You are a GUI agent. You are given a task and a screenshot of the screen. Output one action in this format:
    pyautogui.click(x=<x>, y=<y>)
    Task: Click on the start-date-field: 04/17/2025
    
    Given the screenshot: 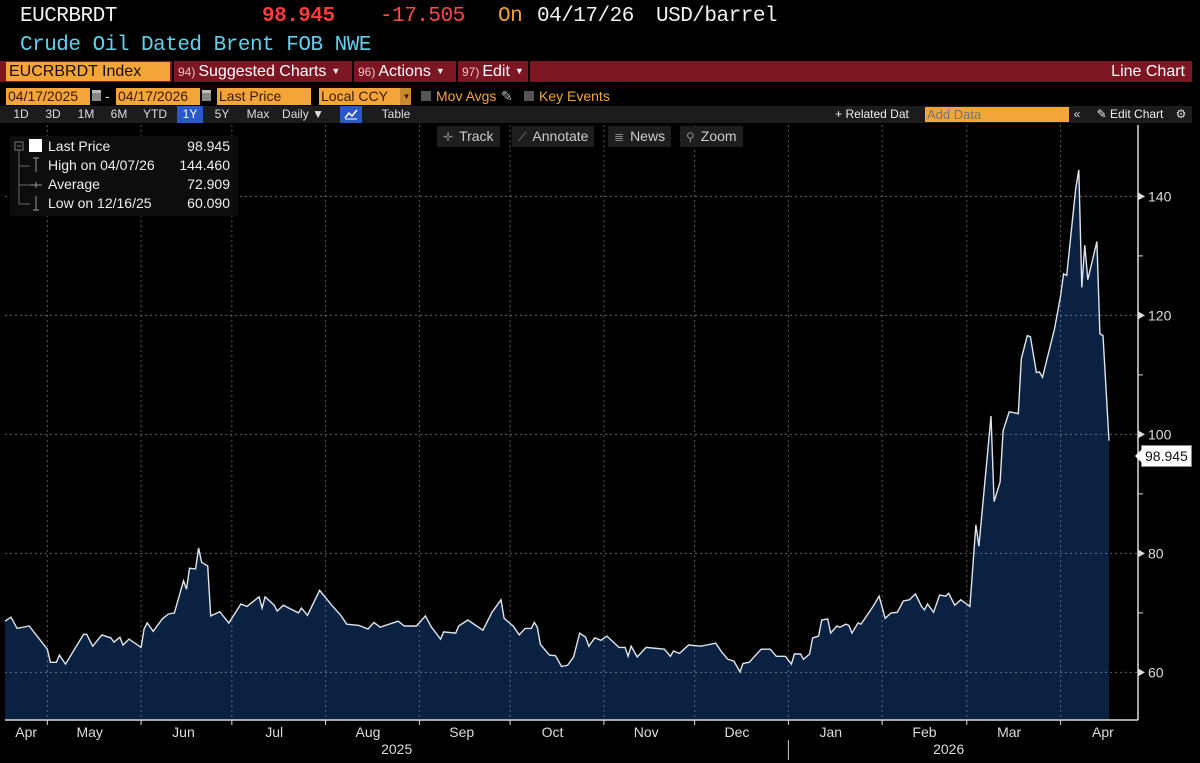 What is the action you would take?
    pyautogui.click(x=48, y=96)
    